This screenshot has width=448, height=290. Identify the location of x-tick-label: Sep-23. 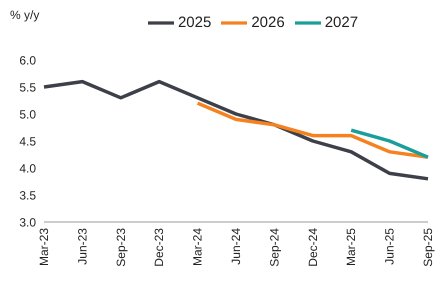
(121, 247).